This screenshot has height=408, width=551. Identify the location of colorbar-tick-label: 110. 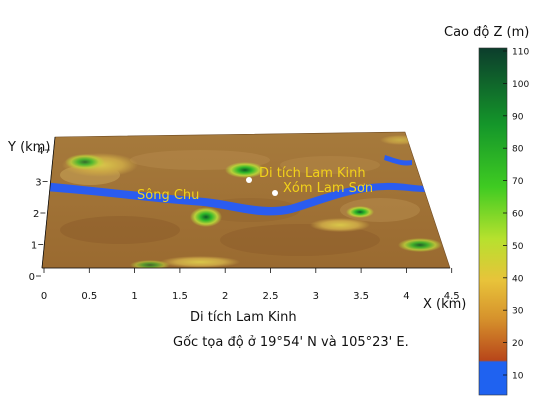
(520, 53).